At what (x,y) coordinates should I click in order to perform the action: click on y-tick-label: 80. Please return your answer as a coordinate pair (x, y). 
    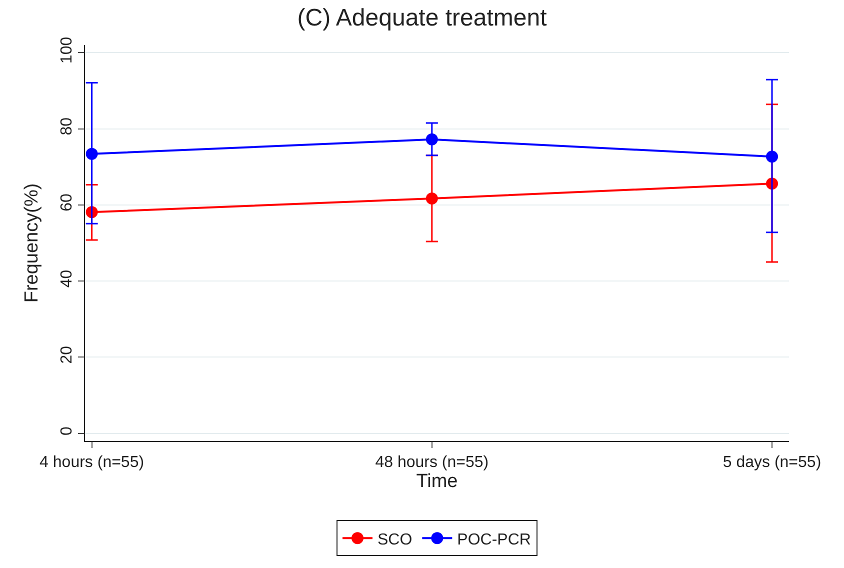
    Looking at the image, I should click on (67, 126).